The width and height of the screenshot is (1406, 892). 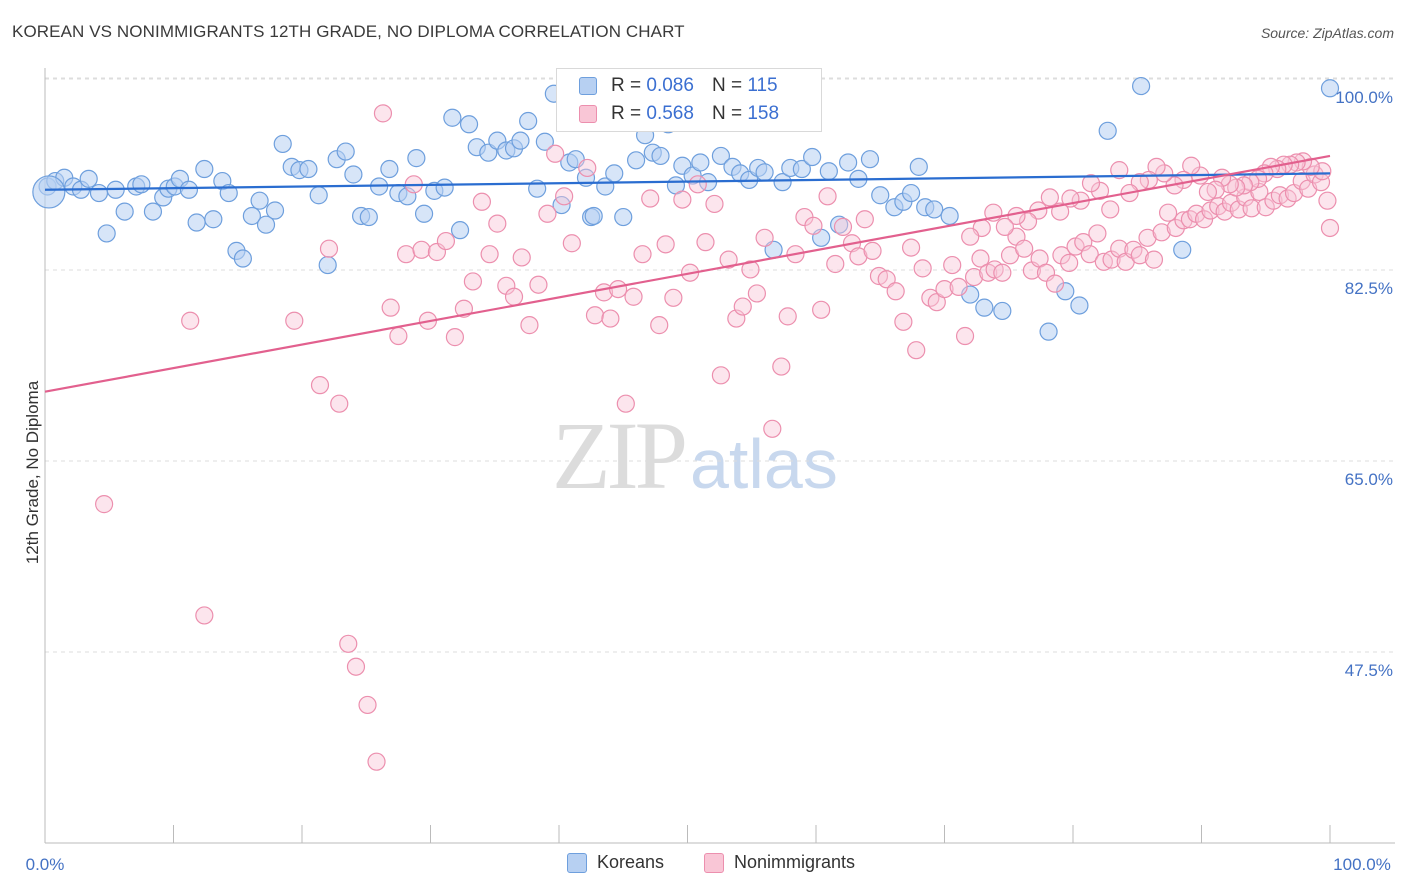 I want to click on watermark: ZIPatlas, so click(x=695, y=455).